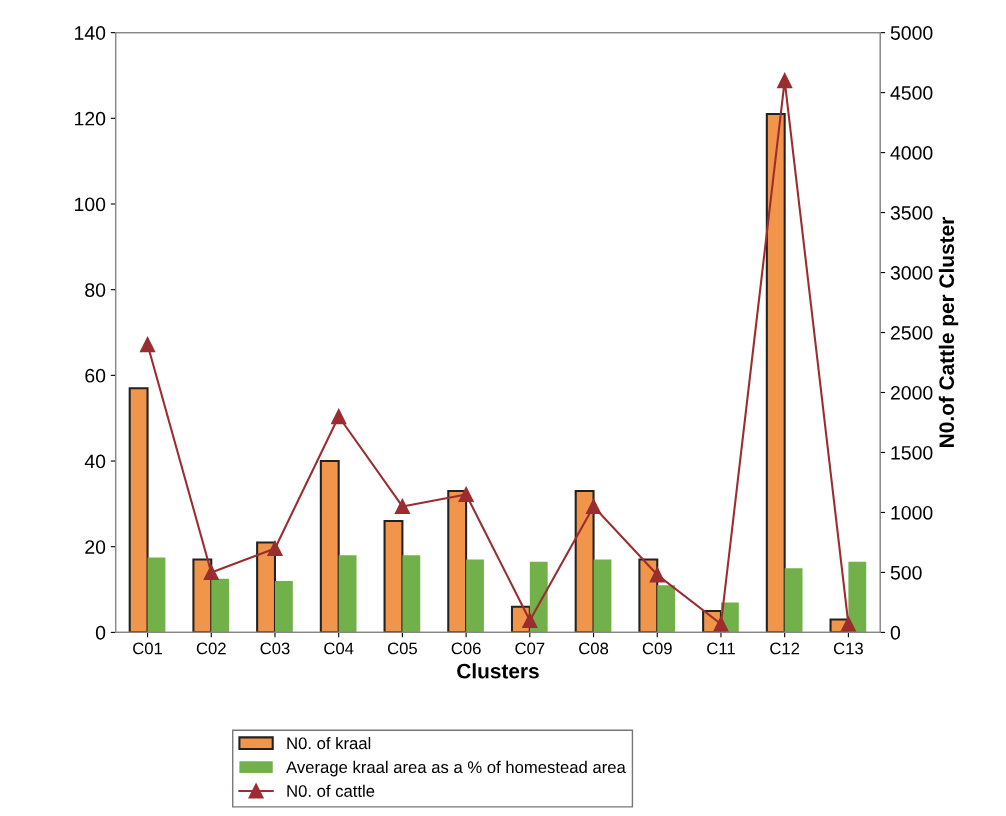 This screenshot has width=1006, height=816. Describe the element at coordinates (329, 743) in the screenshot. I see `legend-label: N0. of kraal` at that location.